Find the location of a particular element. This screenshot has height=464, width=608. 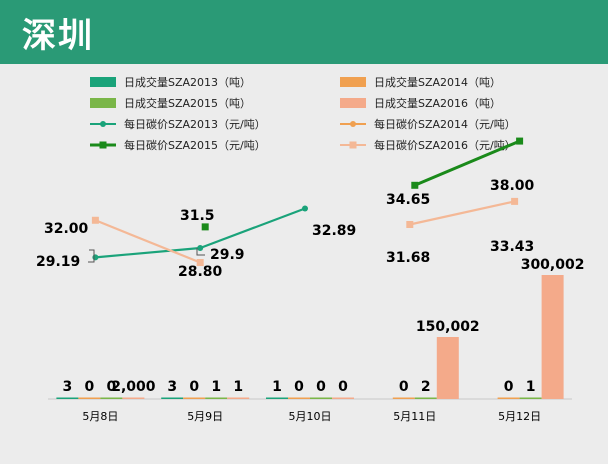

line-data-label: 32.89 is located at coordinates (334, 231).